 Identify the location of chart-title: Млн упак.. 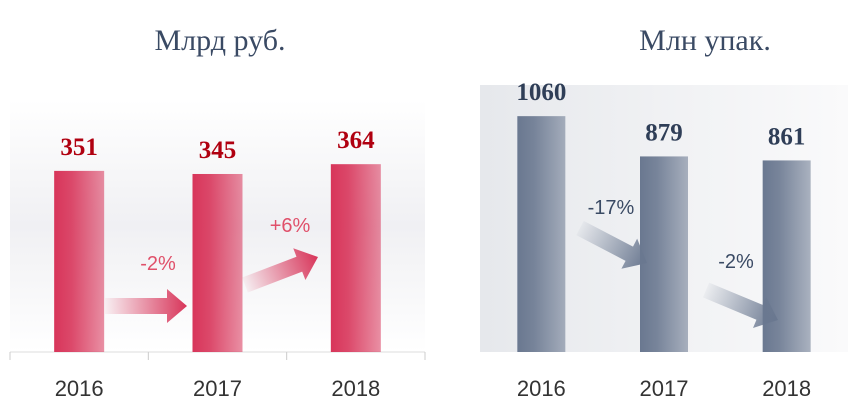
(705, 40).